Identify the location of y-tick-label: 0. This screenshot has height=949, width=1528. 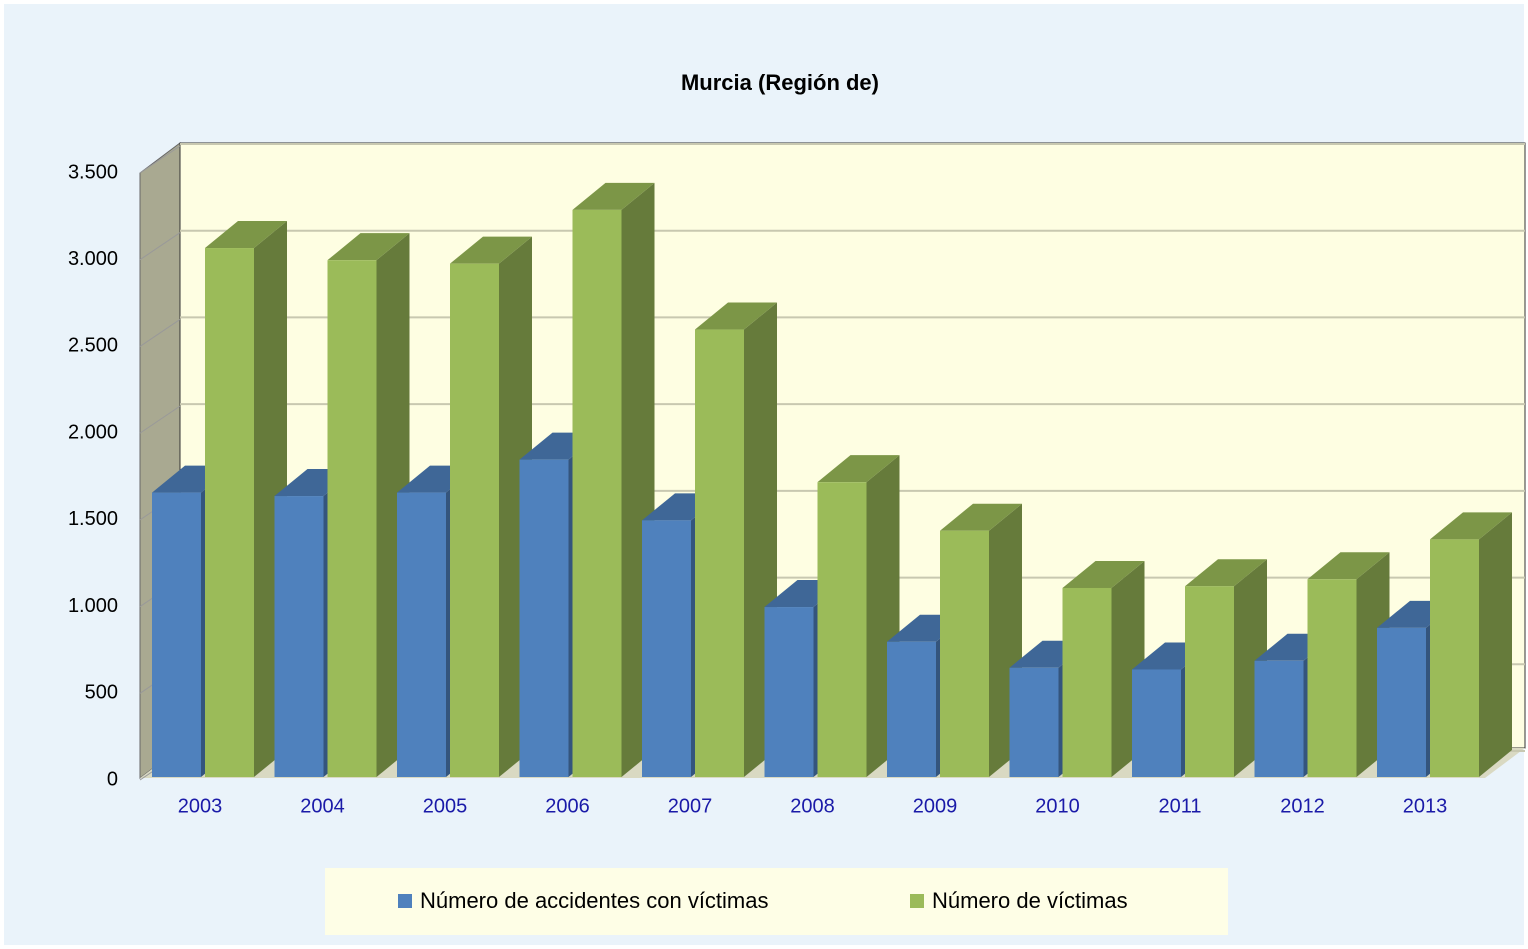
(112, 779).